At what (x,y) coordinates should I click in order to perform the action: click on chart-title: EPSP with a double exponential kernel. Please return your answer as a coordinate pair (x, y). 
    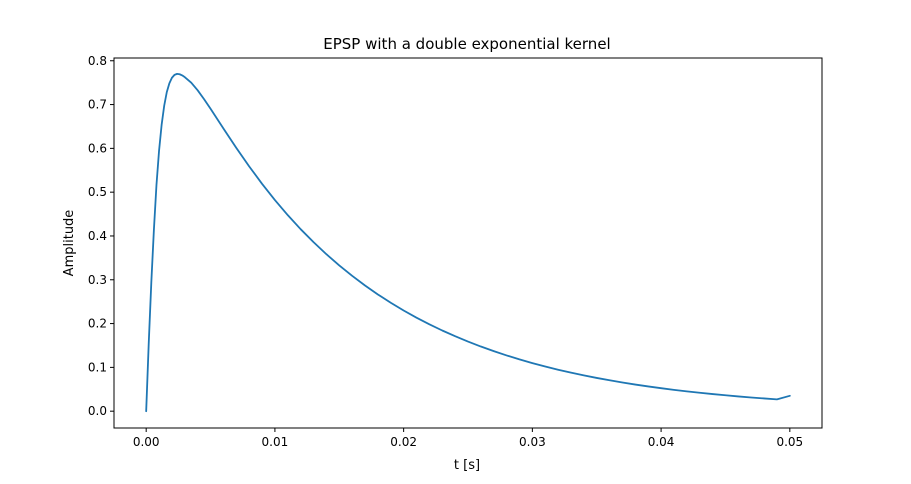
    Looking at the image, I should click on (466, 44).